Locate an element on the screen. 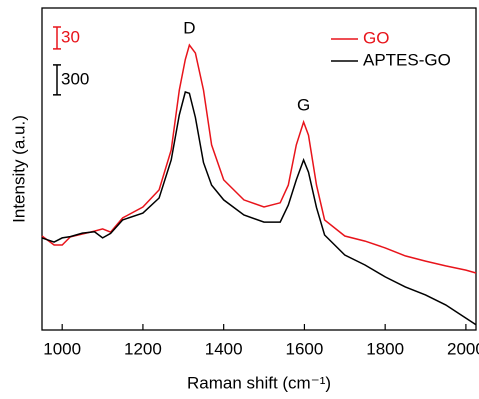  x-tick-label: 1000 is located at coordinates (62, 348).